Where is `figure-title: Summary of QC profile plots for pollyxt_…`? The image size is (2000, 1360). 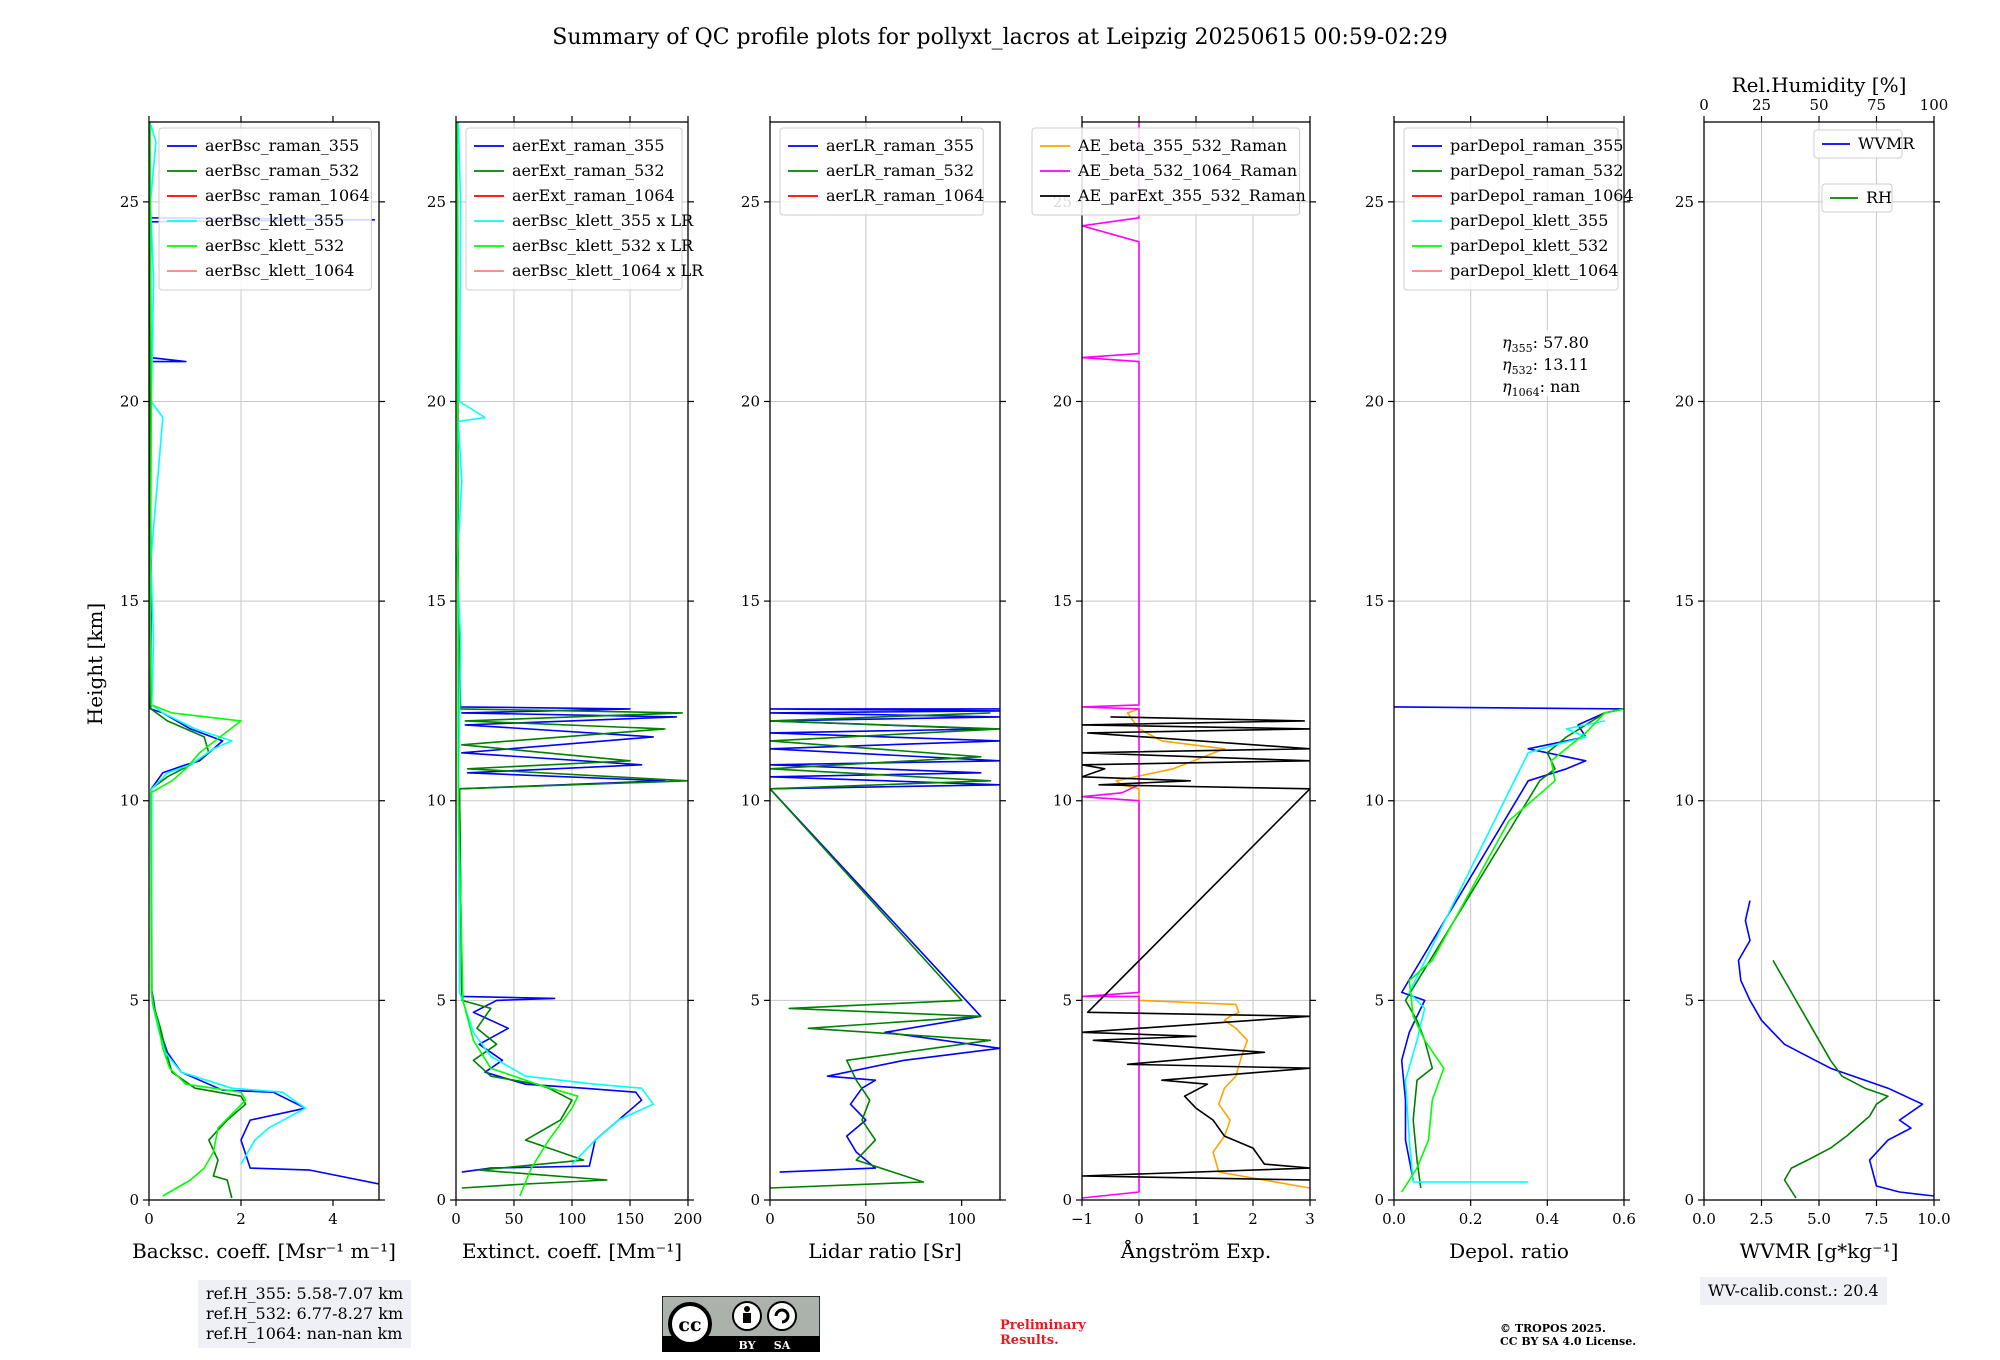
figure-title: Summary of QC profile plots for pollyxt_… is located at coordinates (999, 37).